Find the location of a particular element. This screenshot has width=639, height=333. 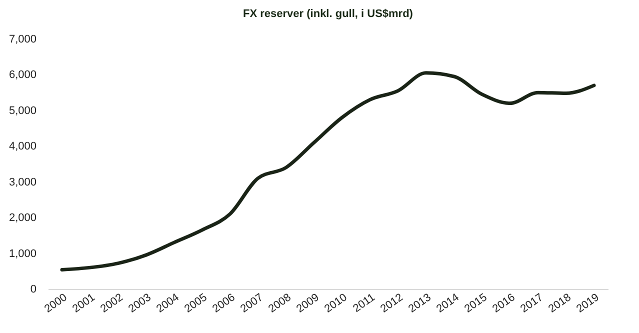

y-tick-label: 2,000 is located at coordinates (22, 218).